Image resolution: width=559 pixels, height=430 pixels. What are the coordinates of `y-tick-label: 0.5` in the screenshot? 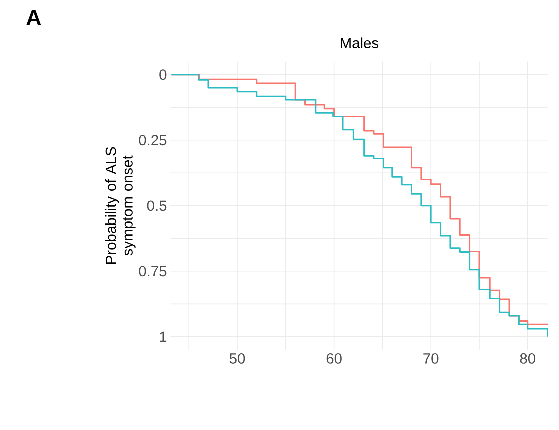 It's located at (157, 205).